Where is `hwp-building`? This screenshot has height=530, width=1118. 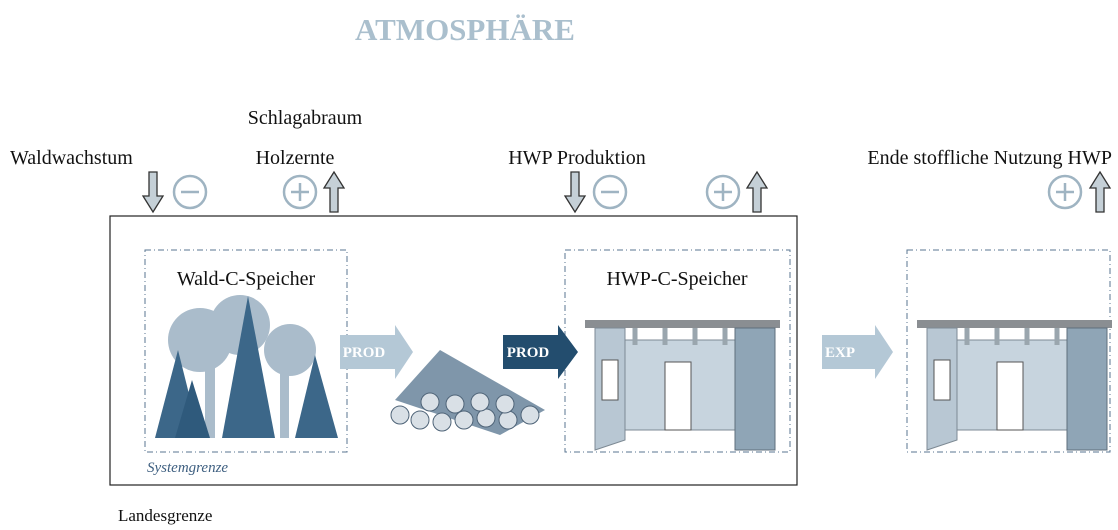 hwp-building is located at coordinates (682, 385).